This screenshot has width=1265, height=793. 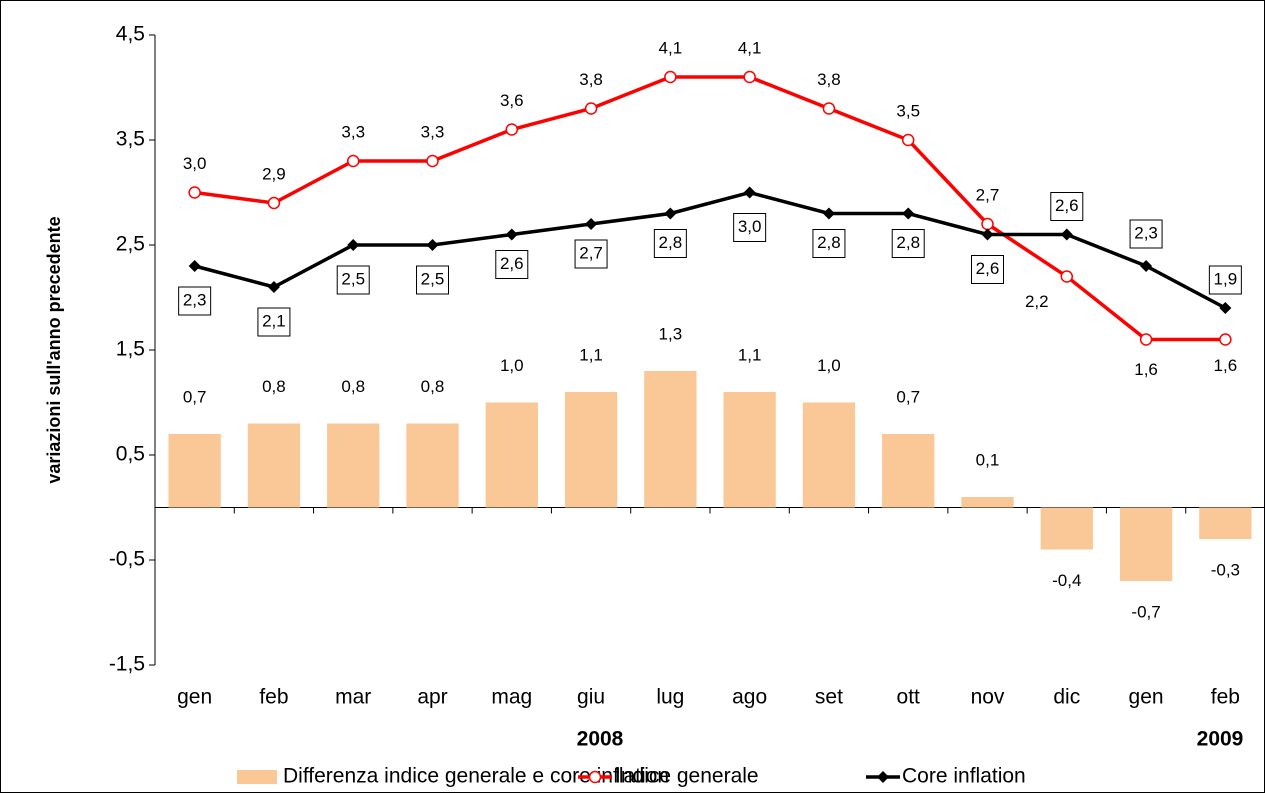 What do you see at coordinates (964, 776) in the screenshot?
I see `legend-label: Core inflation` at bounding box center [964, 776].